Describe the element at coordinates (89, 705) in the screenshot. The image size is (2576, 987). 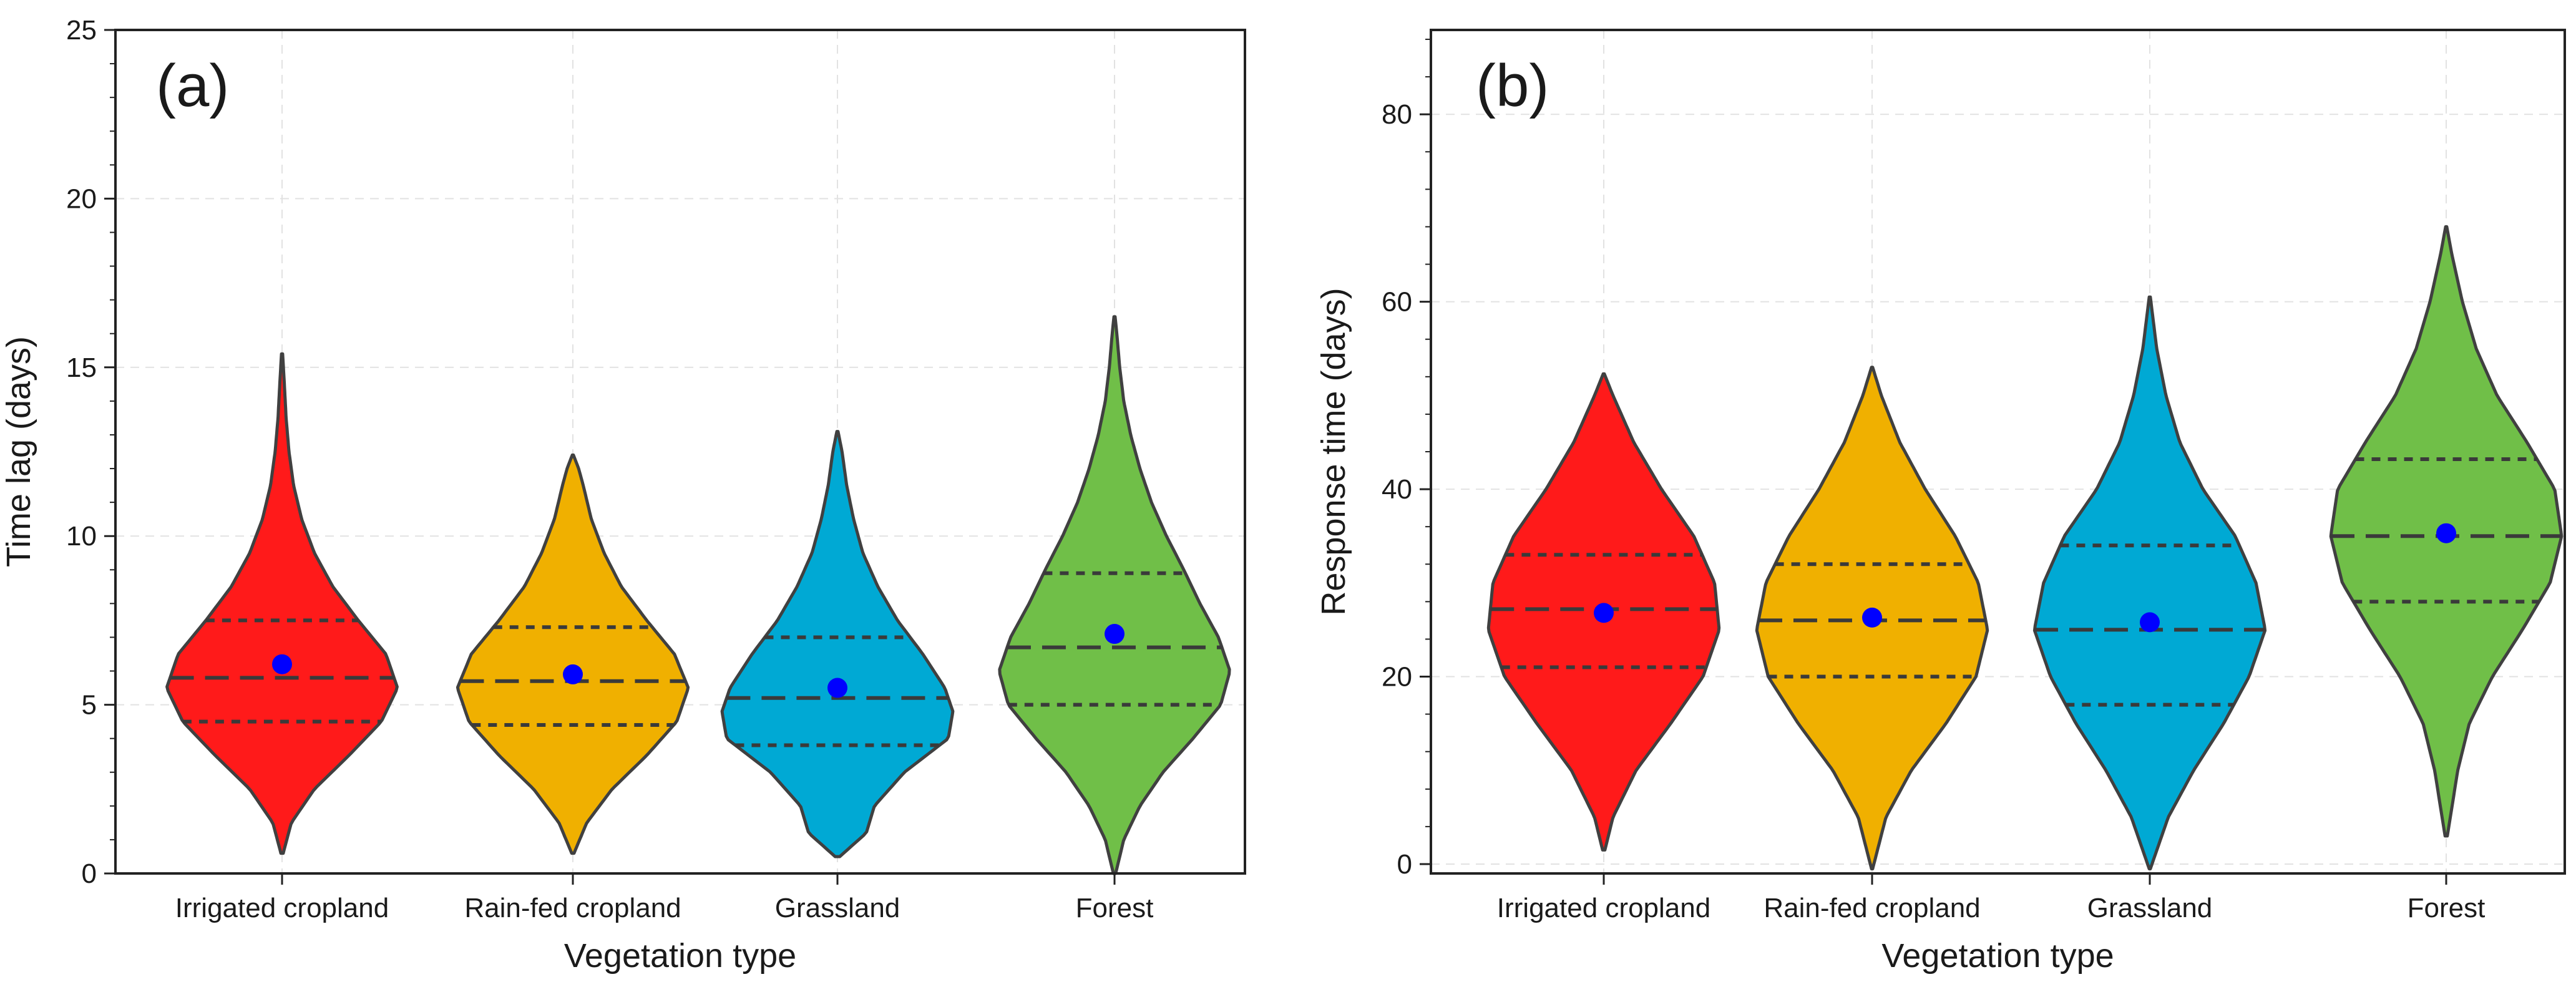
I see `y-tick-label: 5` at that location.